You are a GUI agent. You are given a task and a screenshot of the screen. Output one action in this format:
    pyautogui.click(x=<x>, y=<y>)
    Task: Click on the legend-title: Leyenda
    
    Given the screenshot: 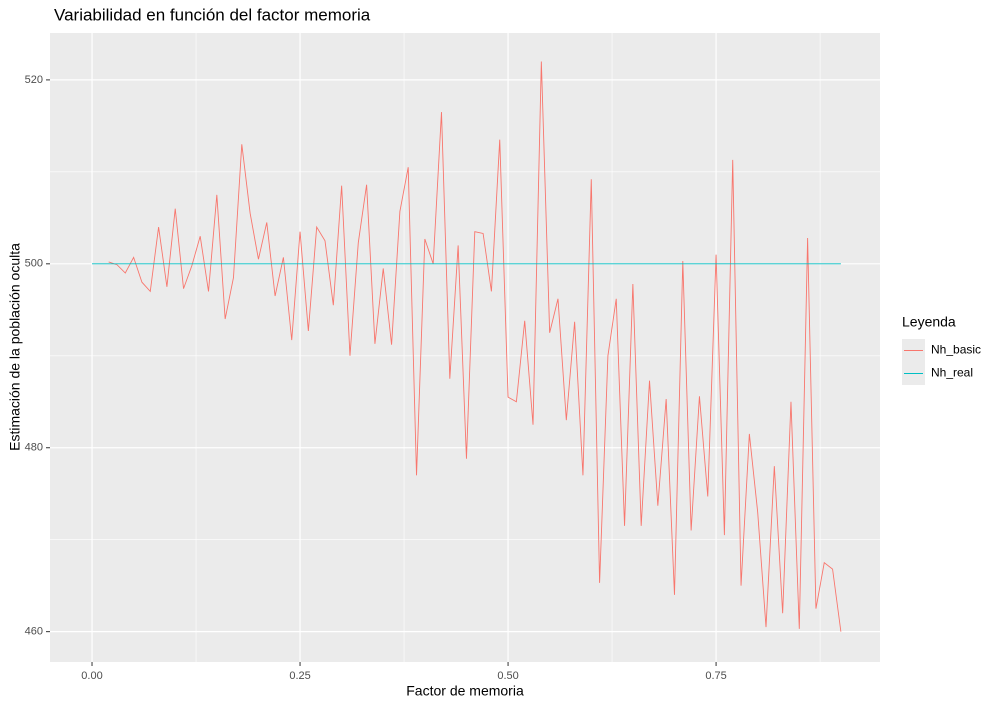 What is the action you would take?
    pyautogui.click(x=929, y=322)
    